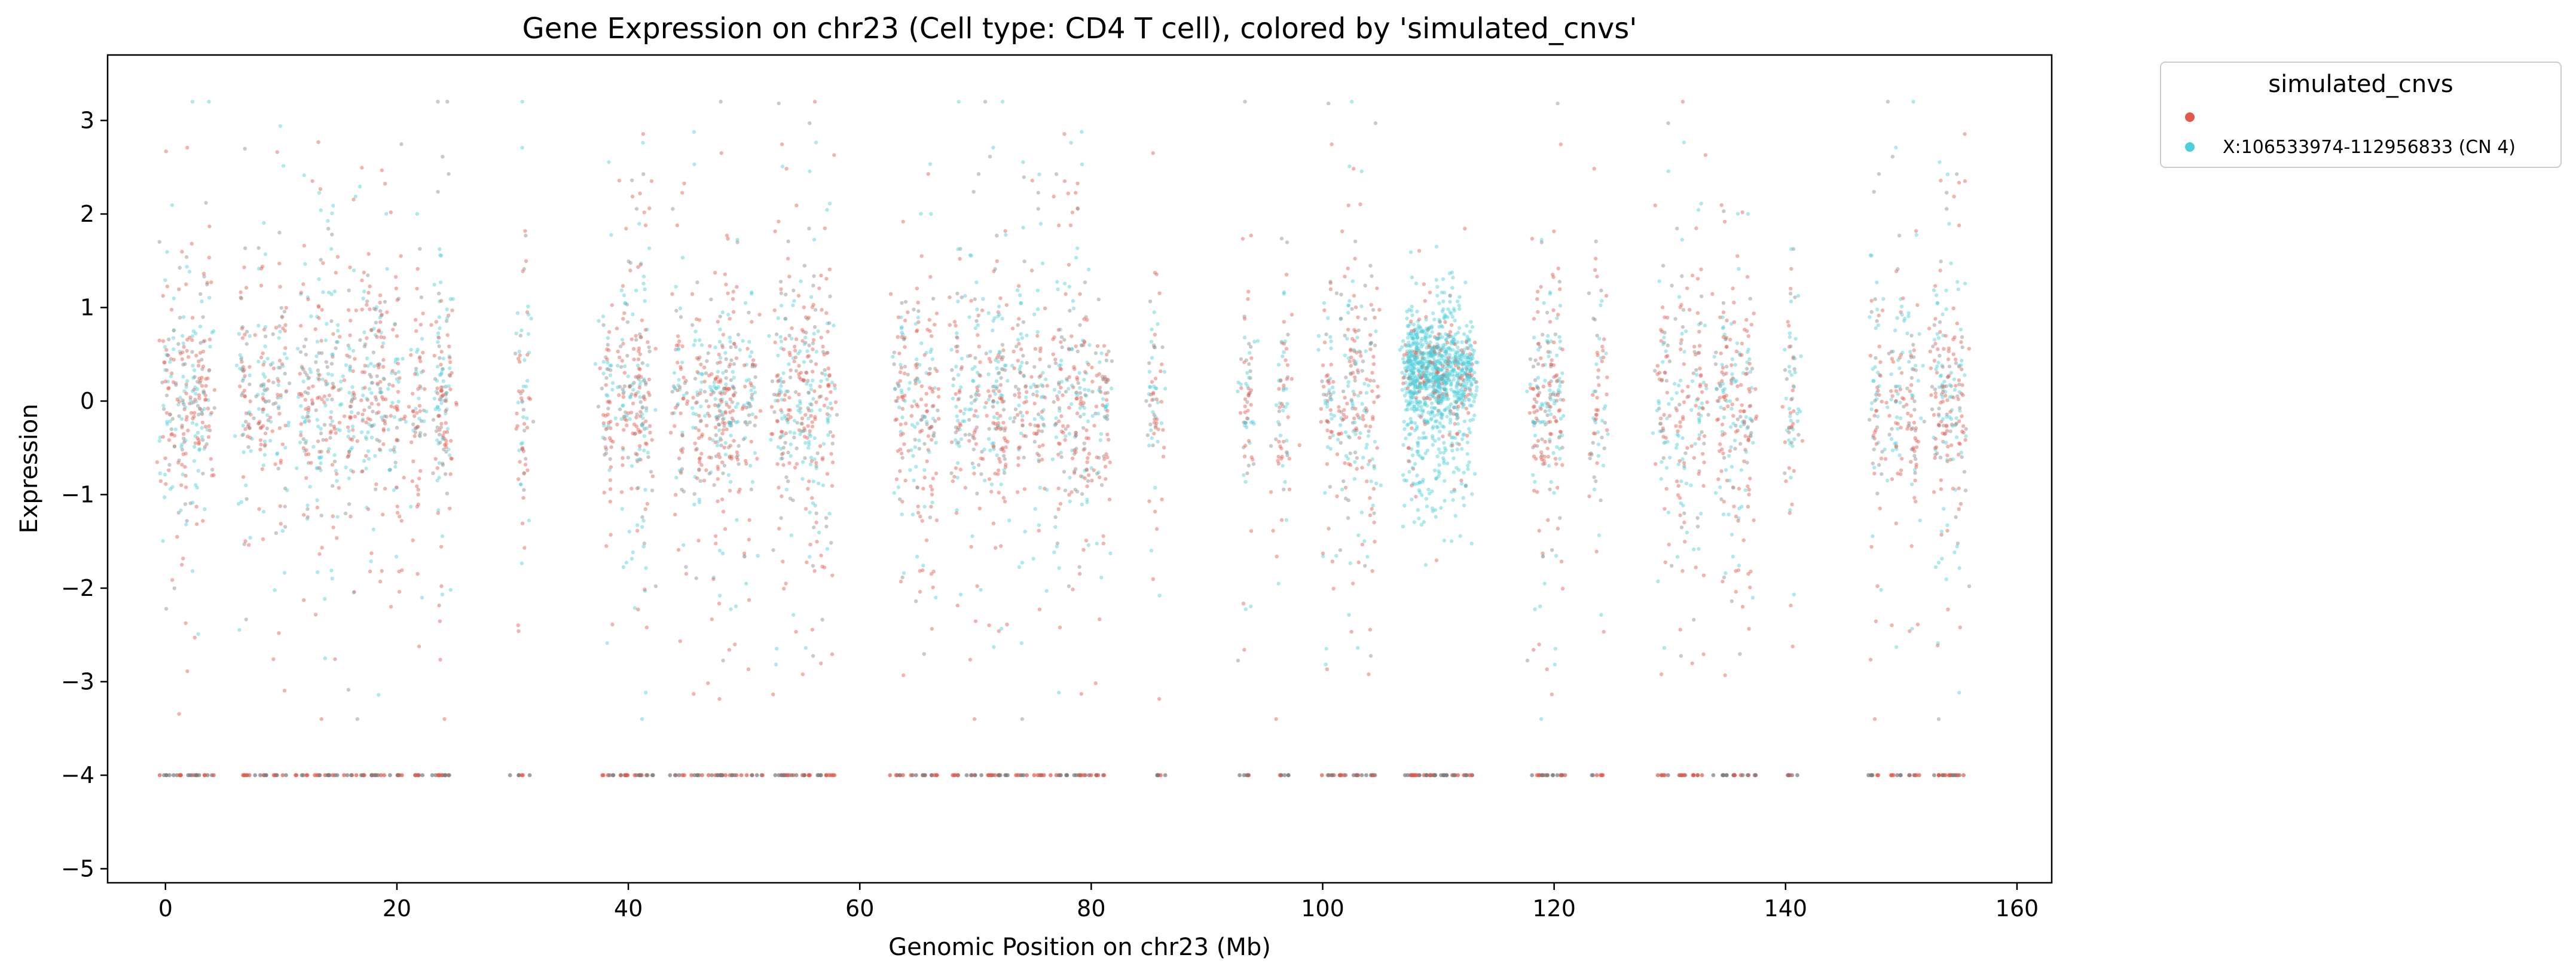 This screenshot has height=979, width=2576. I want to click on data-point-zero, so click(675, 775).